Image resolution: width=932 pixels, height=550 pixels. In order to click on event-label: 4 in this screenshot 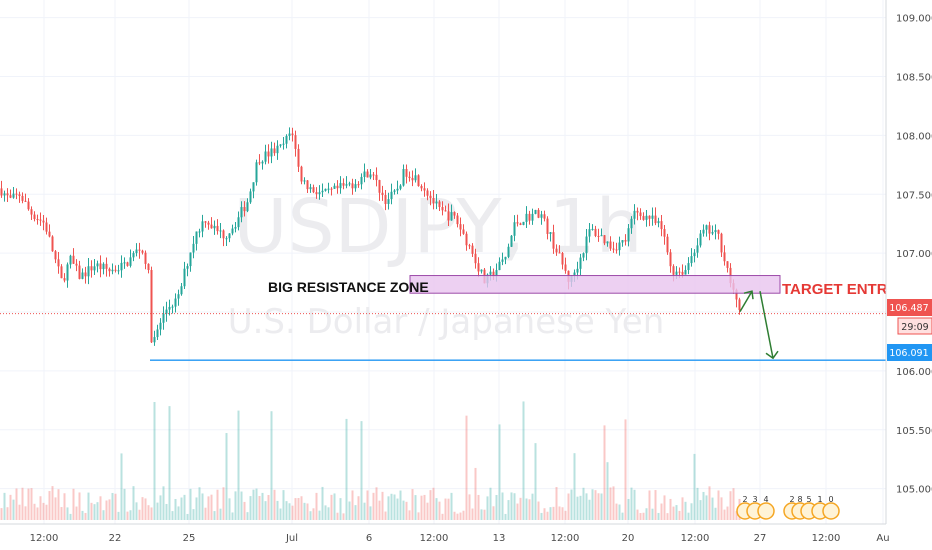, I will do `click(765, 499)`.